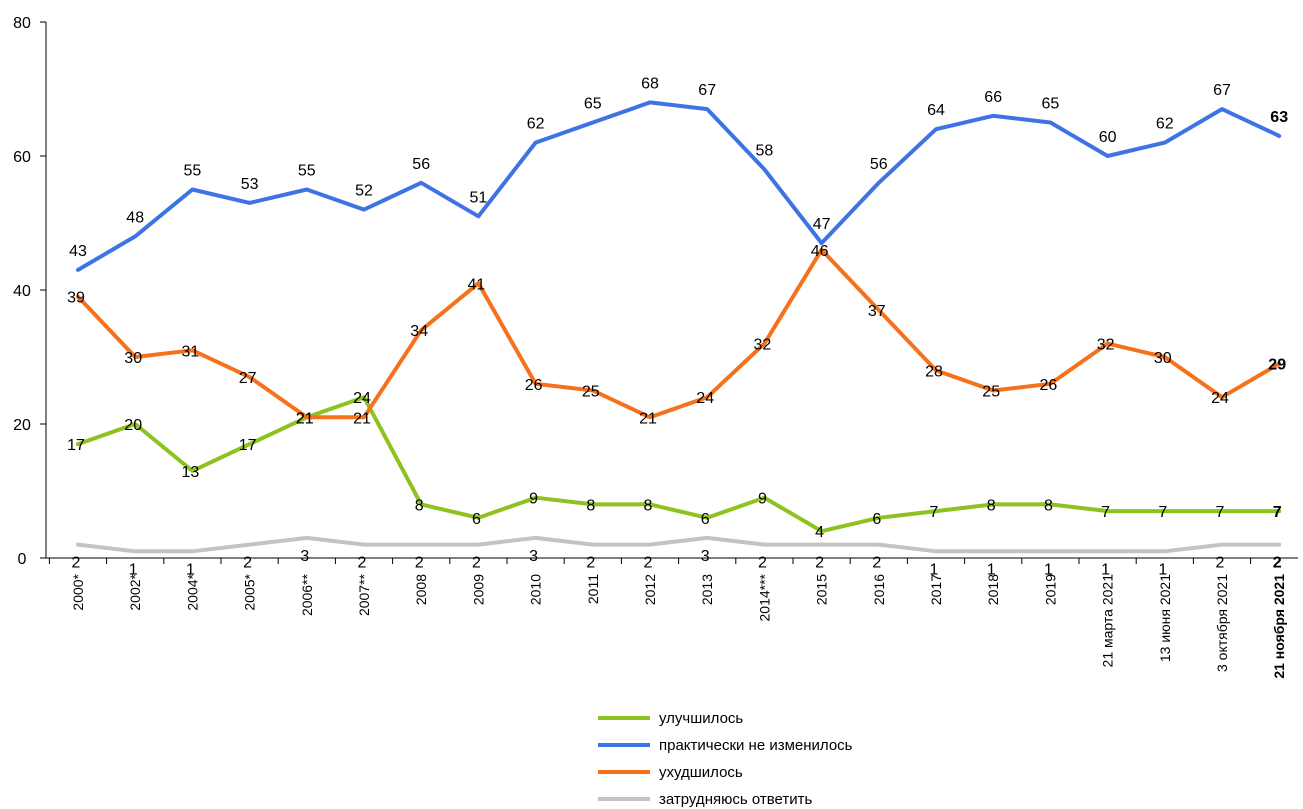  What do you see at coordinates (192, 591) in the screenshot?
I see `x-tick-label: 2004*` at bounding box center [192, 591].